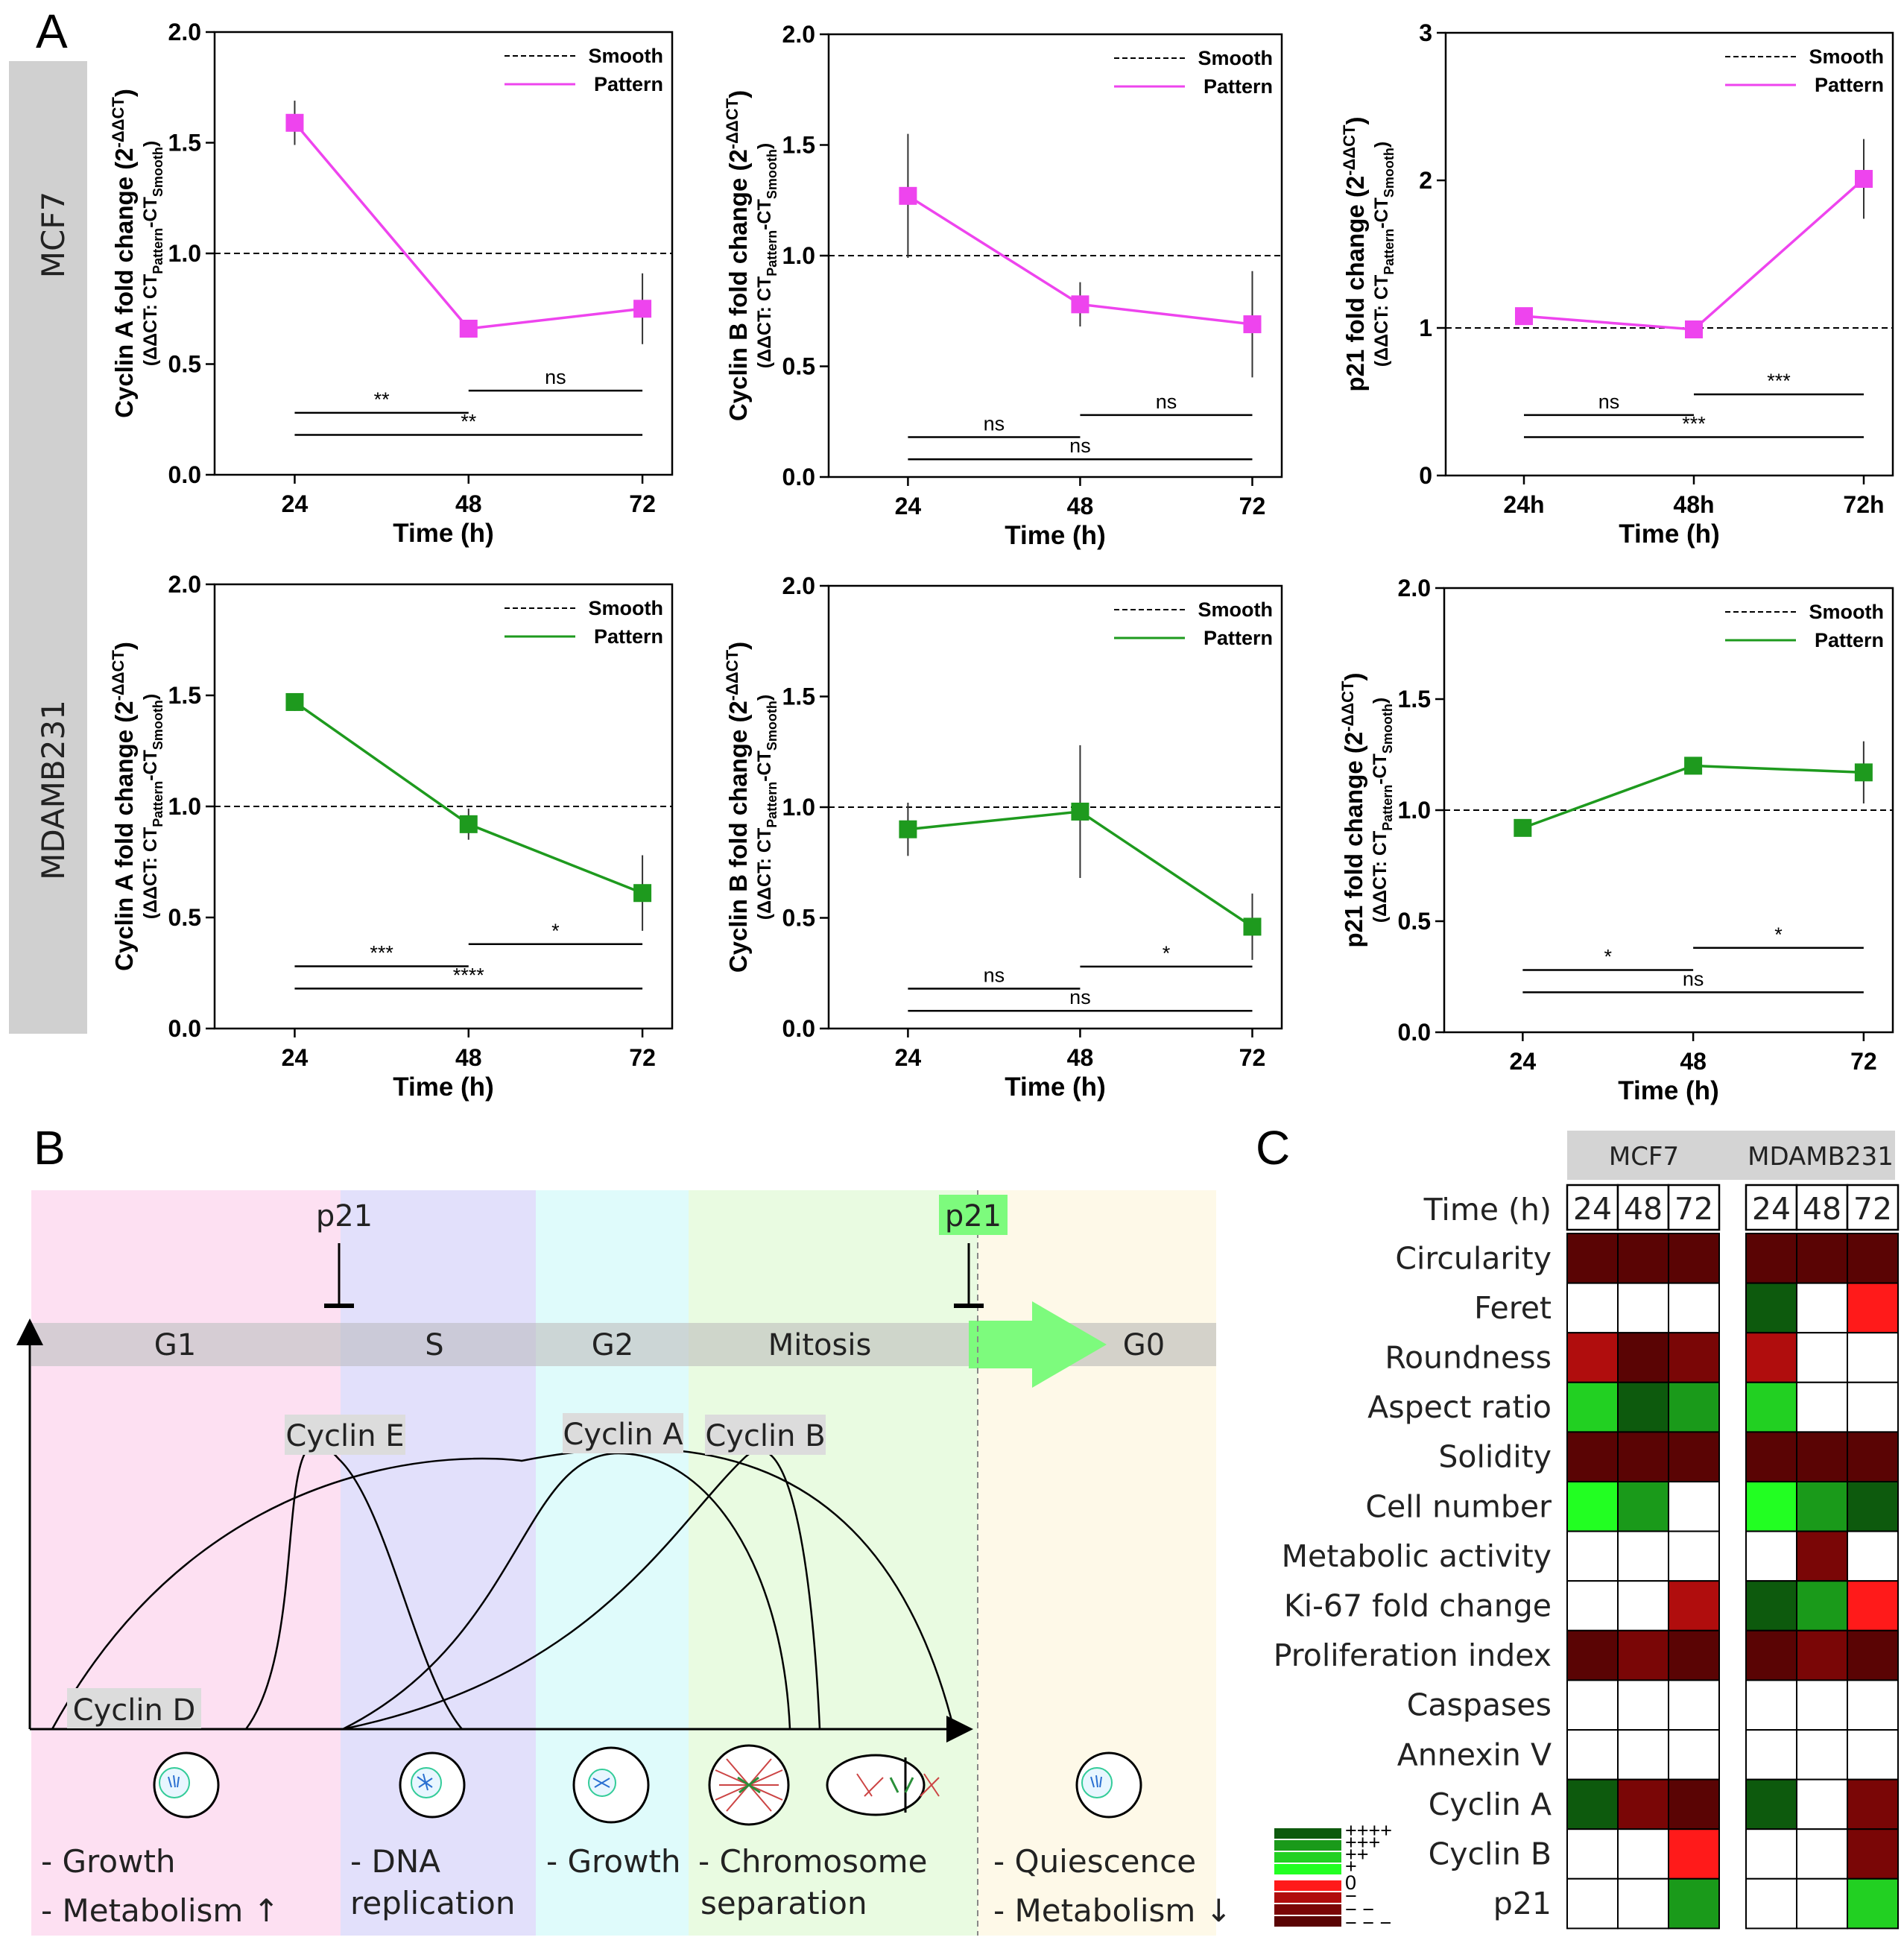  I want to click on pattern-series-line, so click(1694, 254).